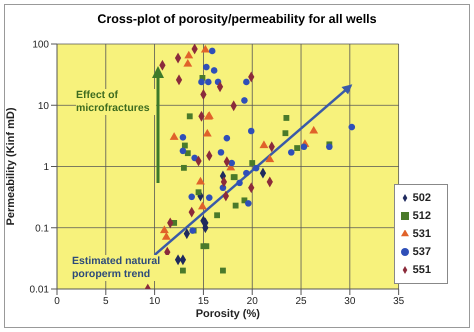  What do you see at coordinates (42, 228) in the screenshot?
I see `y-tick-label: 0.1` at bounding box center [42, 228].